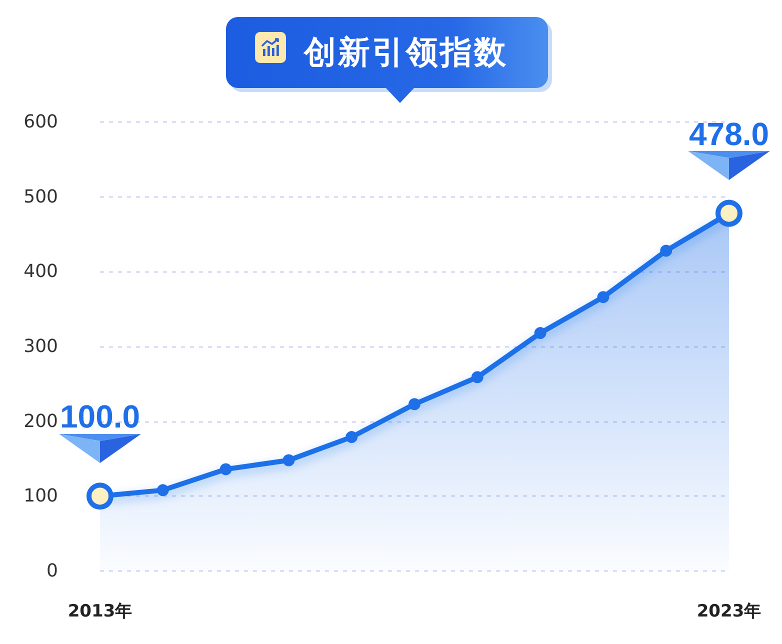 This screenshot has height=644, width=782. What do you see at coordinates (406, 52) in the screenshot?
I see `chart-title: 创新引领指数` at bounding box center [406, 52].